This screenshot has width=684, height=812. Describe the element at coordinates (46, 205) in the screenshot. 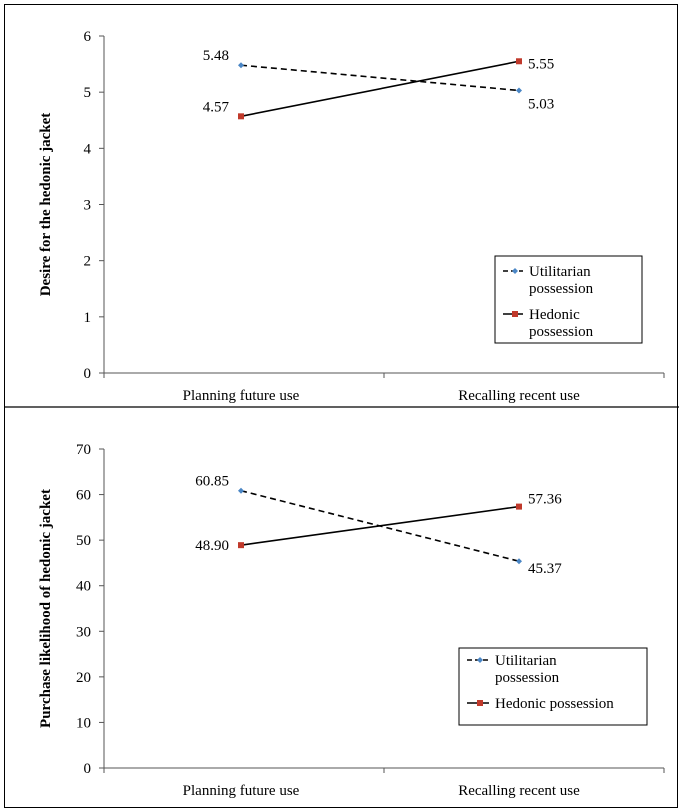

I see `y-axis-label: Desire for the hedonic jacket` at that location.